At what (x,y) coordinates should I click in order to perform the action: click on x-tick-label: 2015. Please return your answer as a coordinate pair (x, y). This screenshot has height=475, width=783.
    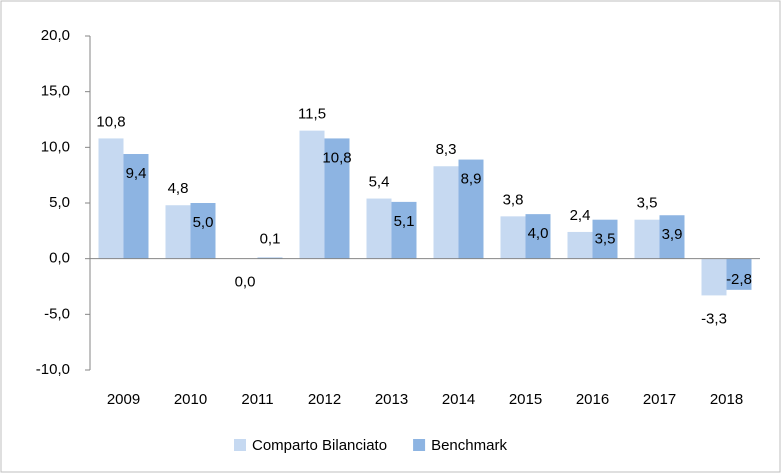
    Looking at the image, I should click on (525, 399).